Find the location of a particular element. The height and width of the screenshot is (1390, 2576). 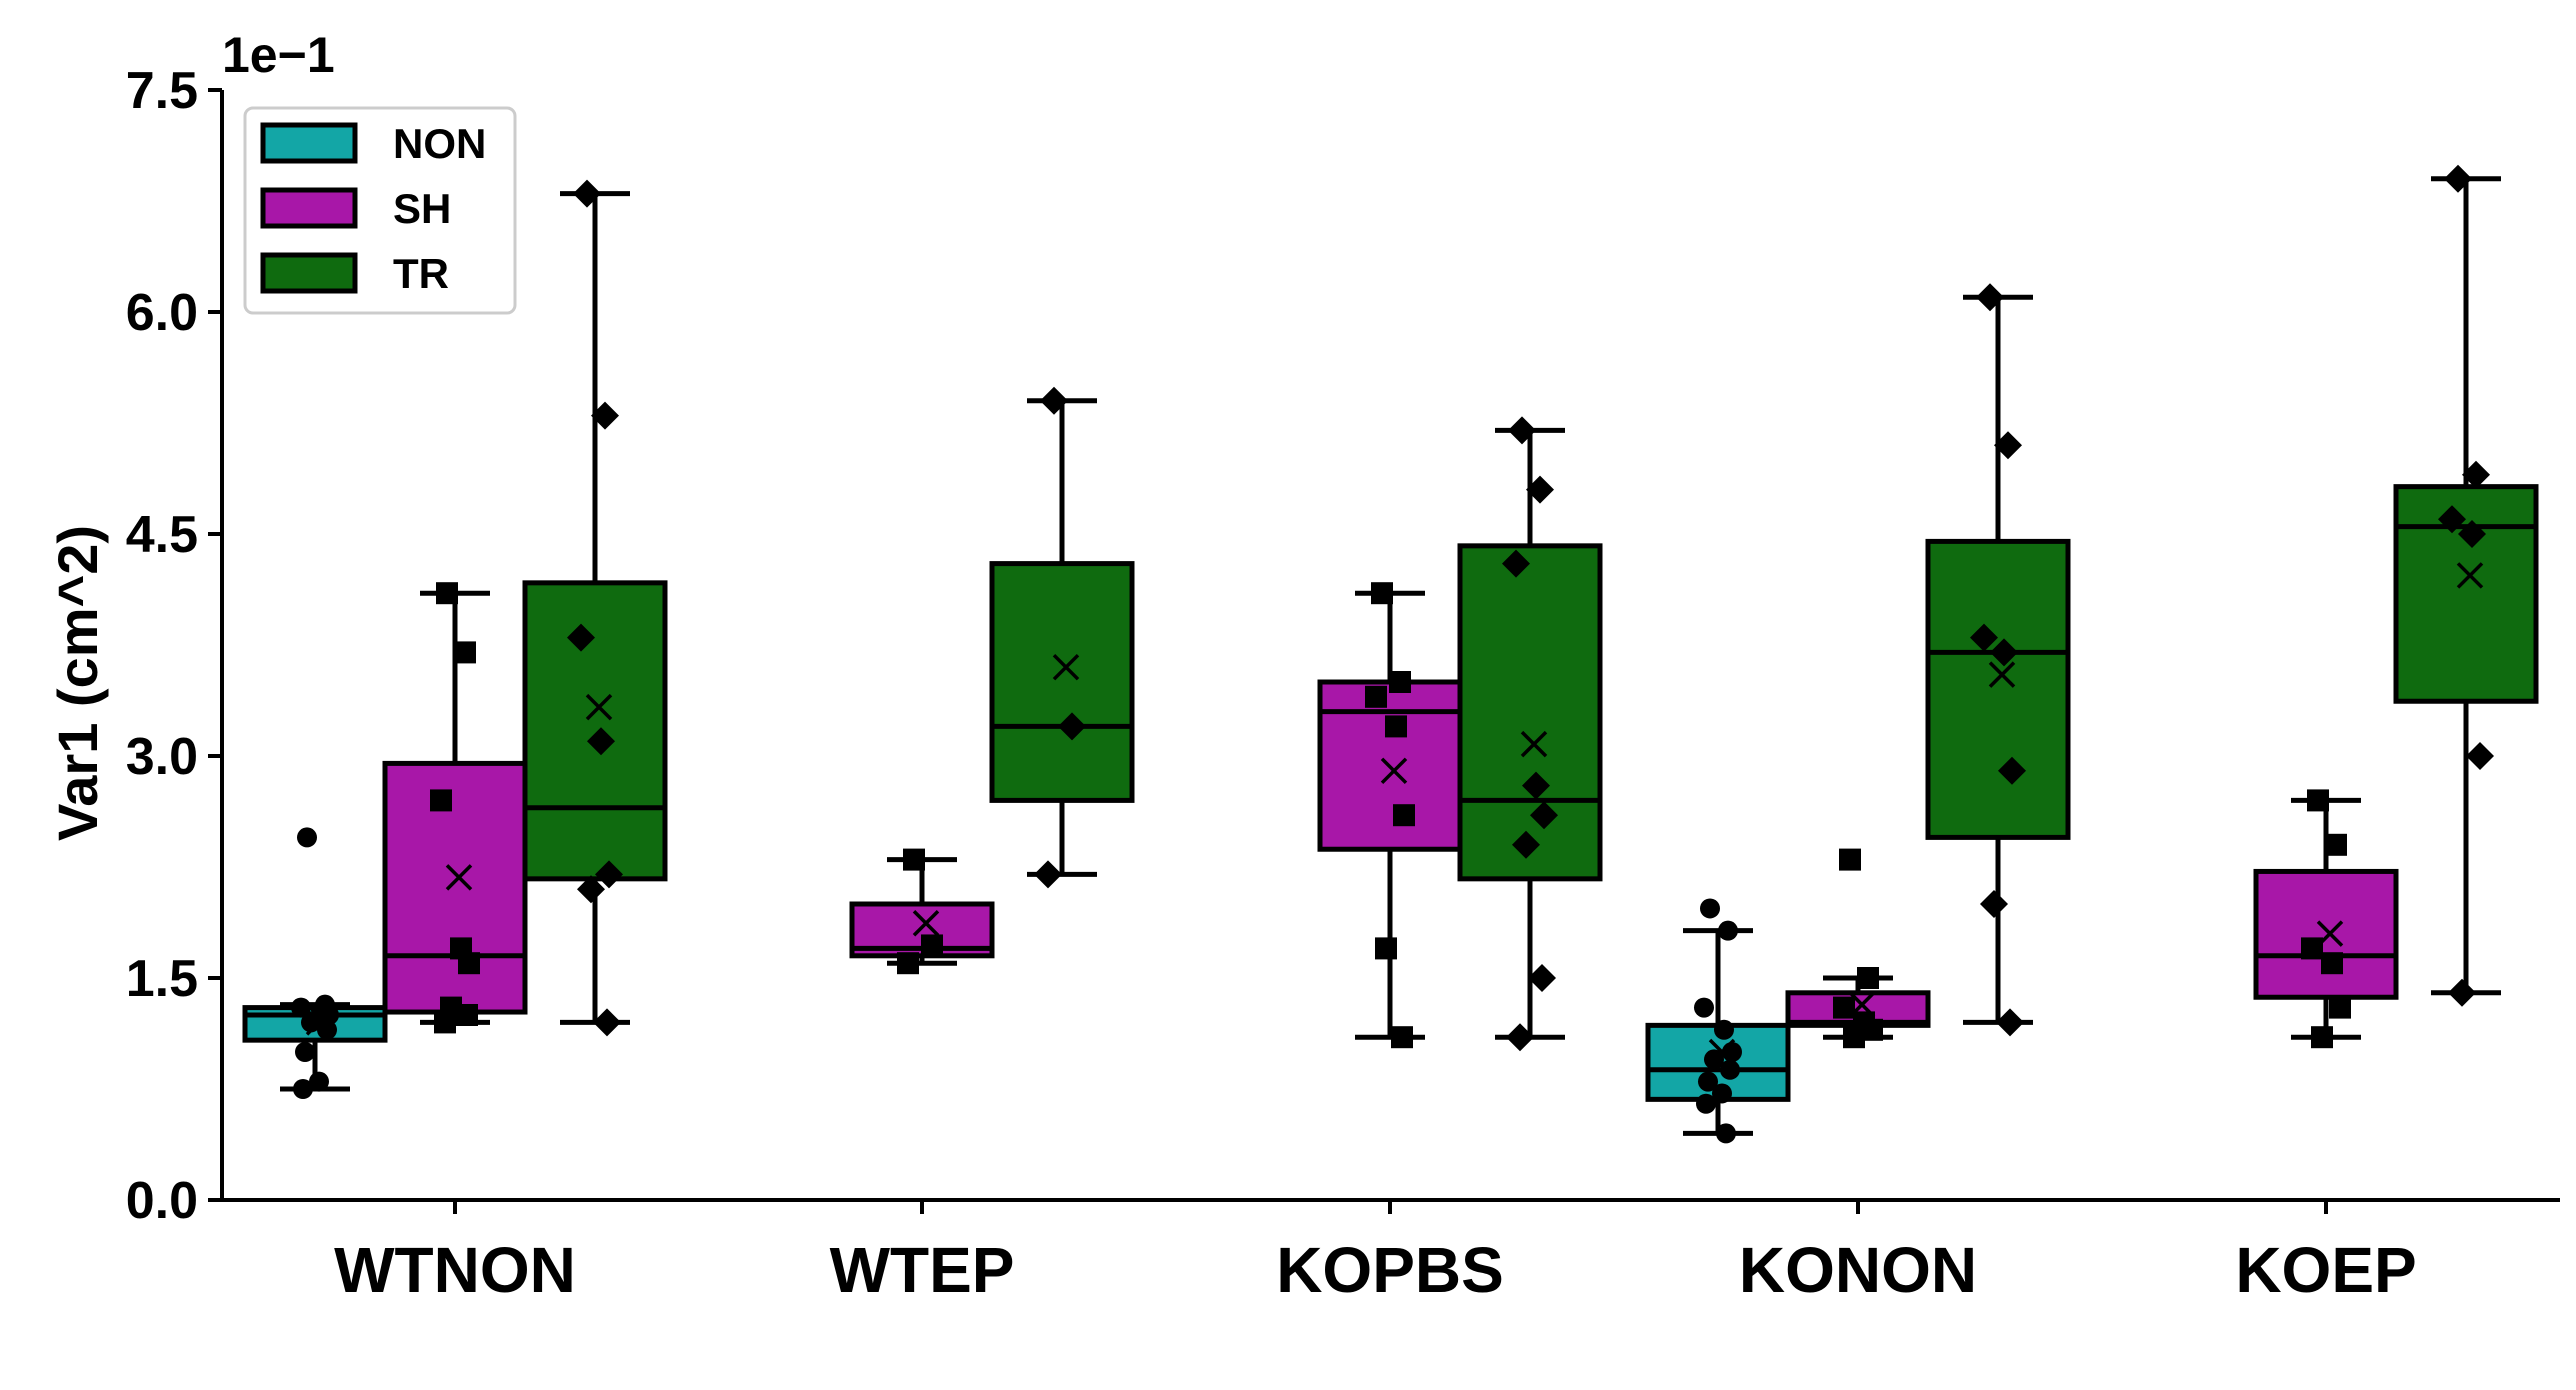

x-tick-label-wtnon: WTNON is located at coordinates (455, 1270).